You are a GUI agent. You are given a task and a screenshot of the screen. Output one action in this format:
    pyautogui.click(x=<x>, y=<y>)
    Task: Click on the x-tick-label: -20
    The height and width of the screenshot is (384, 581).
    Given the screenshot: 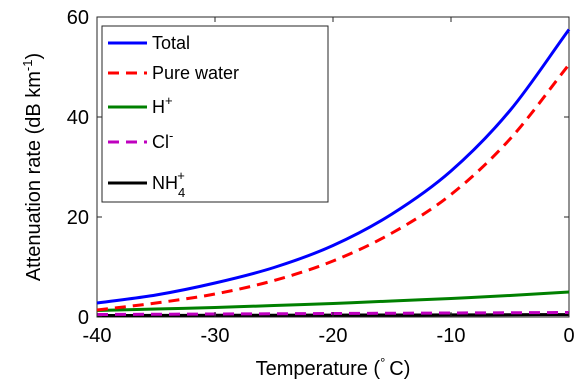 What is the action you would take?
    pyautogui.click(x=333, y=336)
    